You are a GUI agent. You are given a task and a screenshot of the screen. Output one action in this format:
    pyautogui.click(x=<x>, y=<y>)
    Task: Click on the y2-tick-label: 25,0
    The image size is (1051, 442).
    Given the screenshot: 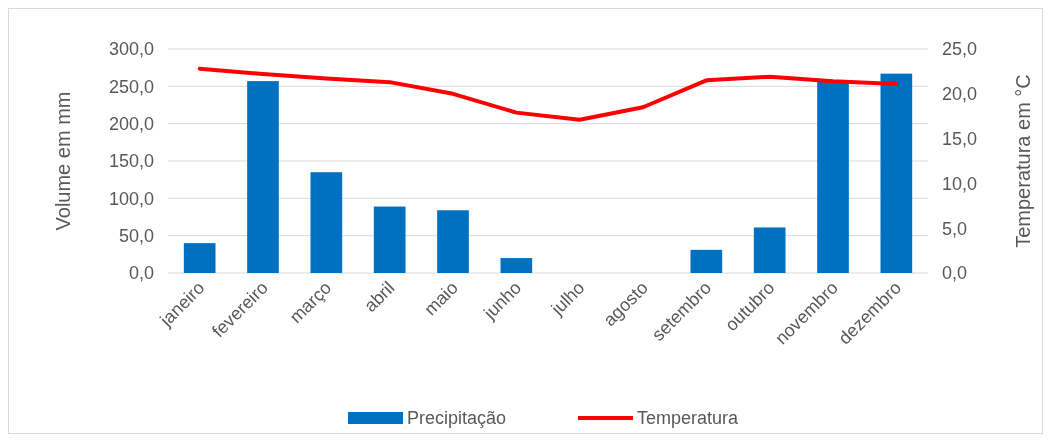 What is the action you would take?
    pyautogui.click(x=960, y=49)
    